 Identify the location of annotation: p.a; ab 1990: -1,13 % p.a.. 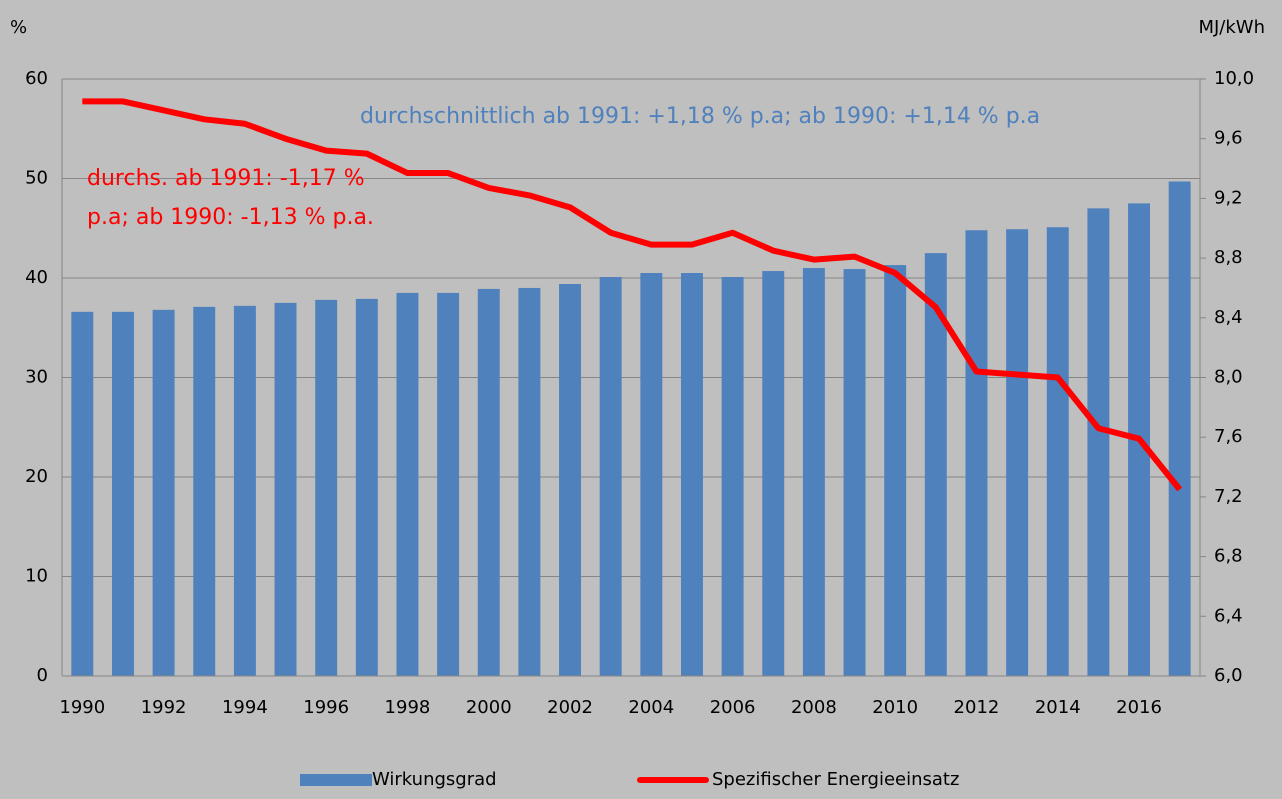
(230, 217).